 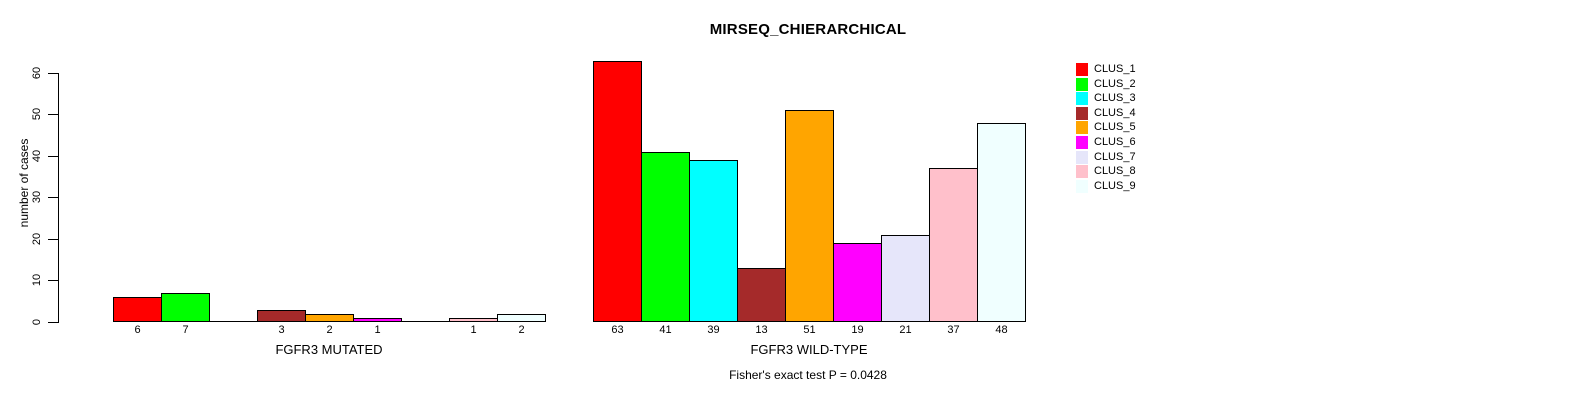 What do you see at coordinates (37, 114) in the screenshot?
I see `y-tick-label: 50` at bounding box center [37, 114].